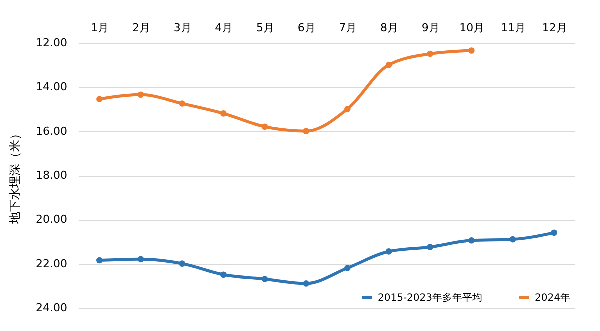 Image resolution: width=600 pixels, height=331 pixels. Describe the element at coordinates (224, 28) in the screenshot. I see `x-tick-label: 4月` at that location.